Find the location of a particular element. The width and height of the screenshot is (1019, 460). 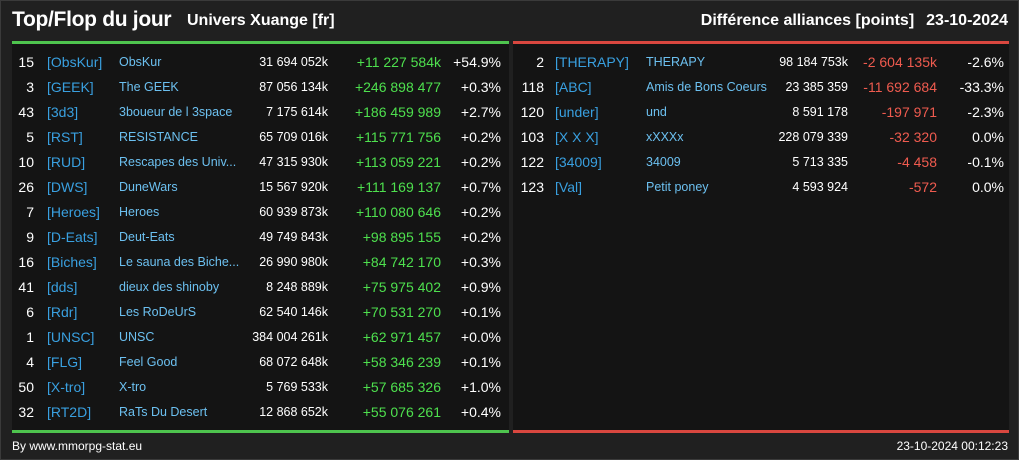

alliance-tag: [ObsKur] is located at coordinates (75, 62).